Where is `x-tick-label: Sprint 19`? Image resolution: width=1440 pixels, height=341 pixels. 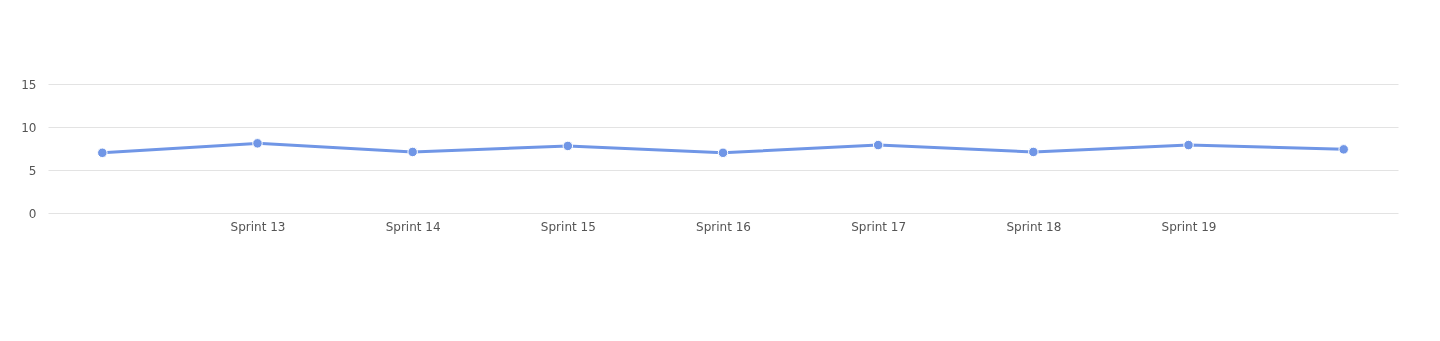 x-tick-label: Sprint 19 is located at coordinates (1189, 226).